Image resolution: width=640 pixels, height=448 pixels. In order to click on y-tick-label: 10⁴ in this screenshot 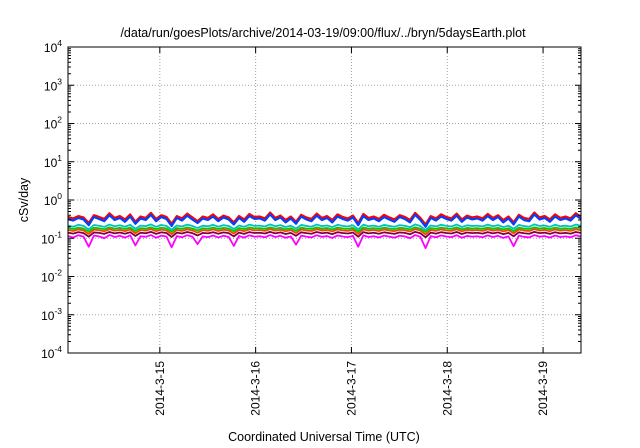, I will do `click(53, 46)`.